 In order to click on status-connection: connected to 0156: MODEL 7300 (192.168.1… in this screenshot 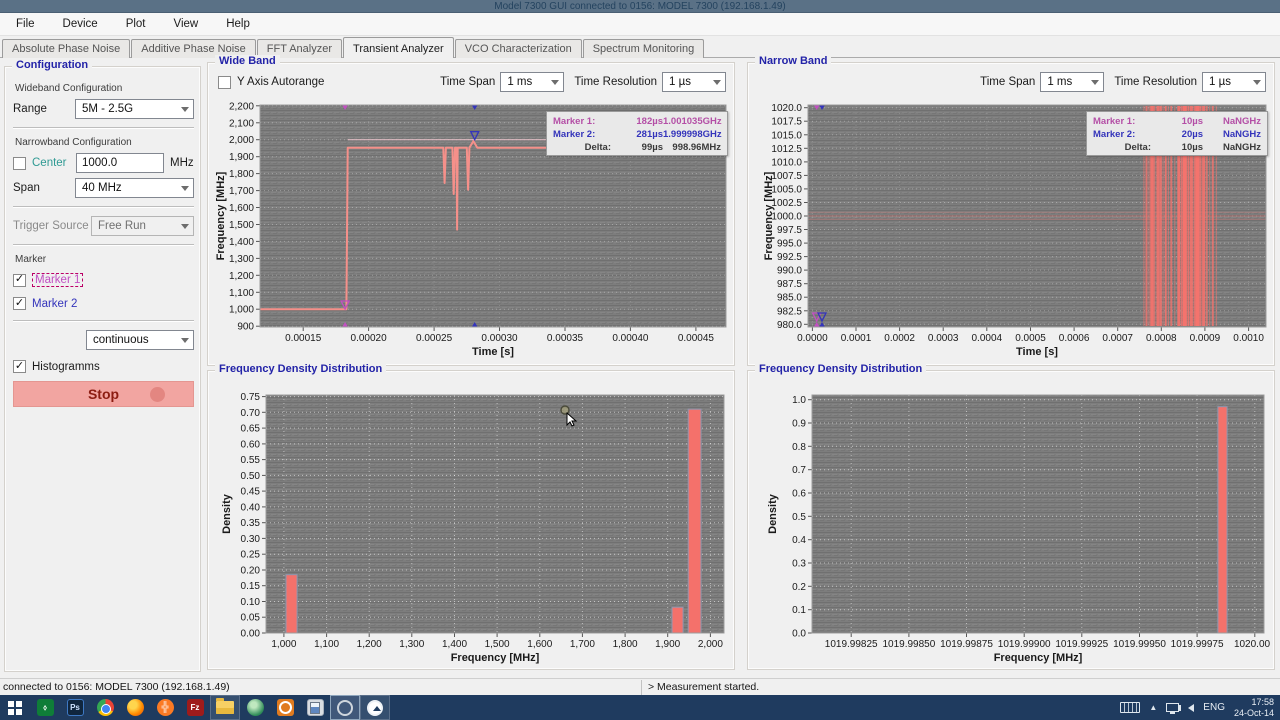, I will do `click(116, 687)`.